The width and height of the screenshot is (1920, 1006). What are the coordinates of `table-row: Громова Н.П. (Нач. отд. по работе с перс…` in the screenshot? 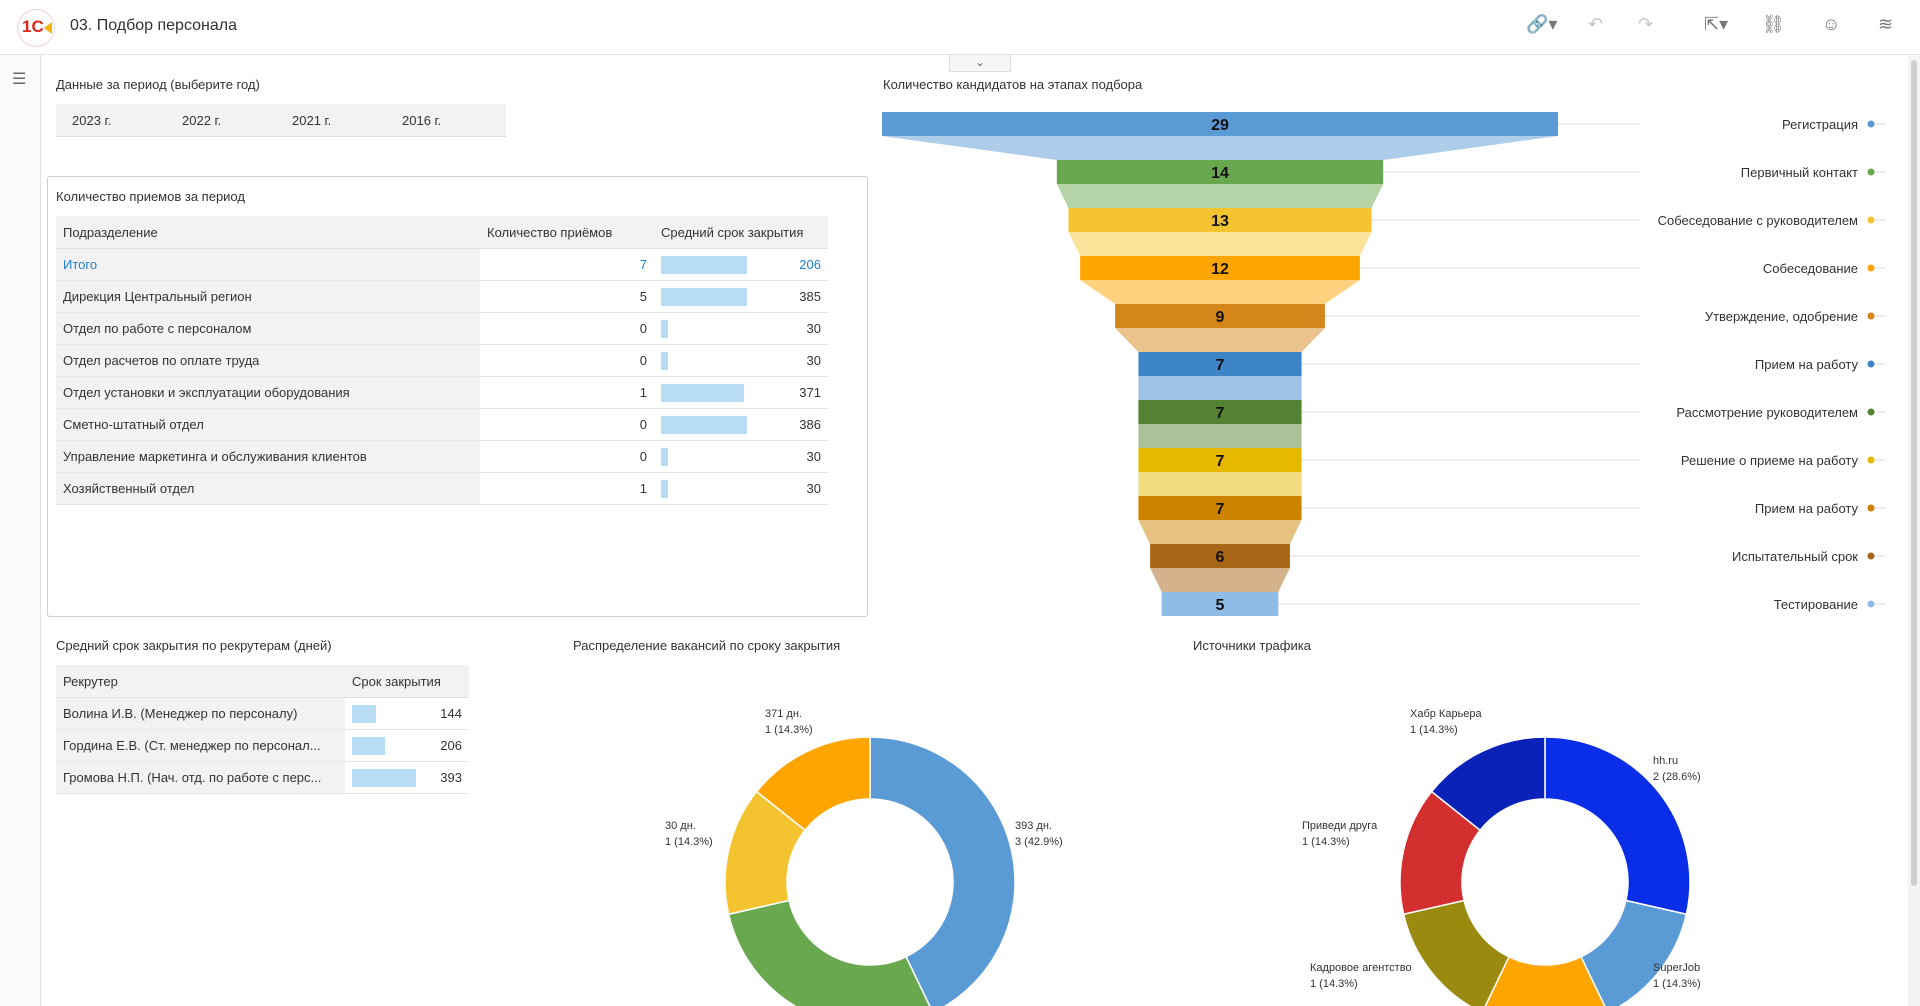 It's located at (262, 777).